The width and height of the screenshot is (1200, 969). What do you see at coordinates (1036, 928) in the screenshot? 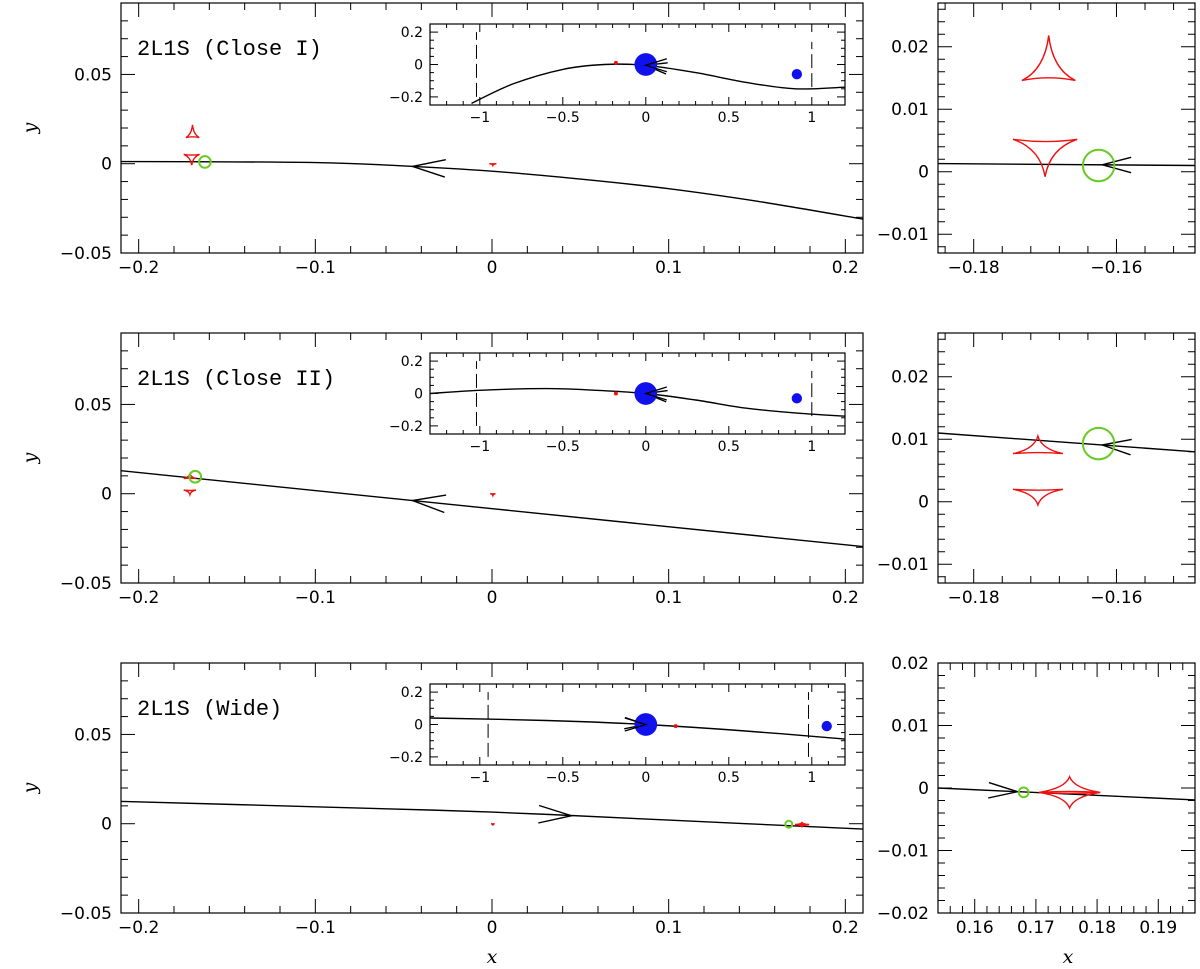
I see `x-tick-label: 0.17` at bounding box center [1036, 928].